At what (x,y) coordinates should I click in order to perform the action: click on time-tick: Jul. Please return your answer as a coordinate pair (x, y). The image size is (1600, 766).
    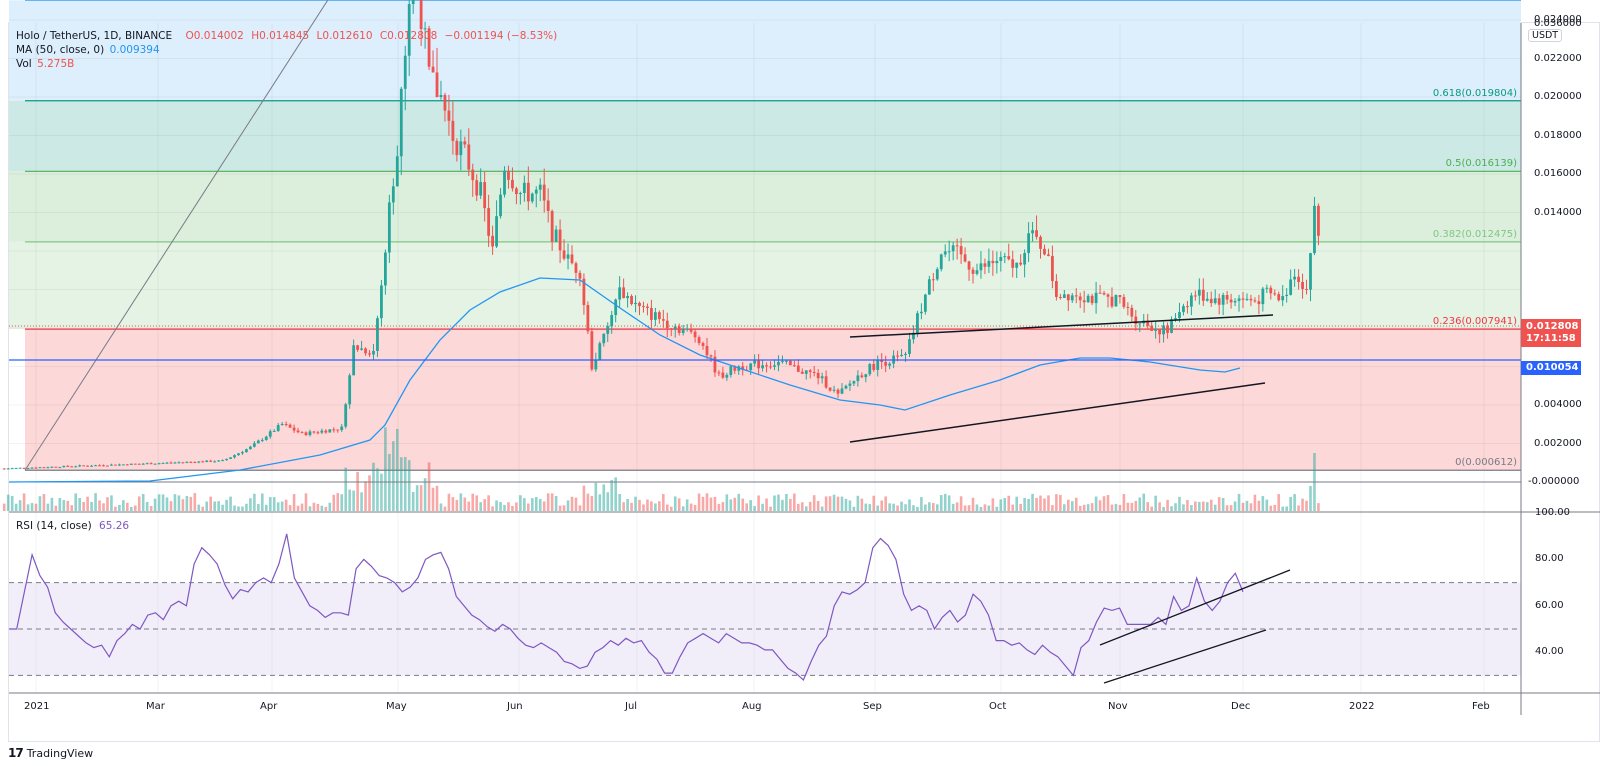
    Looking at the image, I should click on (631, 706).